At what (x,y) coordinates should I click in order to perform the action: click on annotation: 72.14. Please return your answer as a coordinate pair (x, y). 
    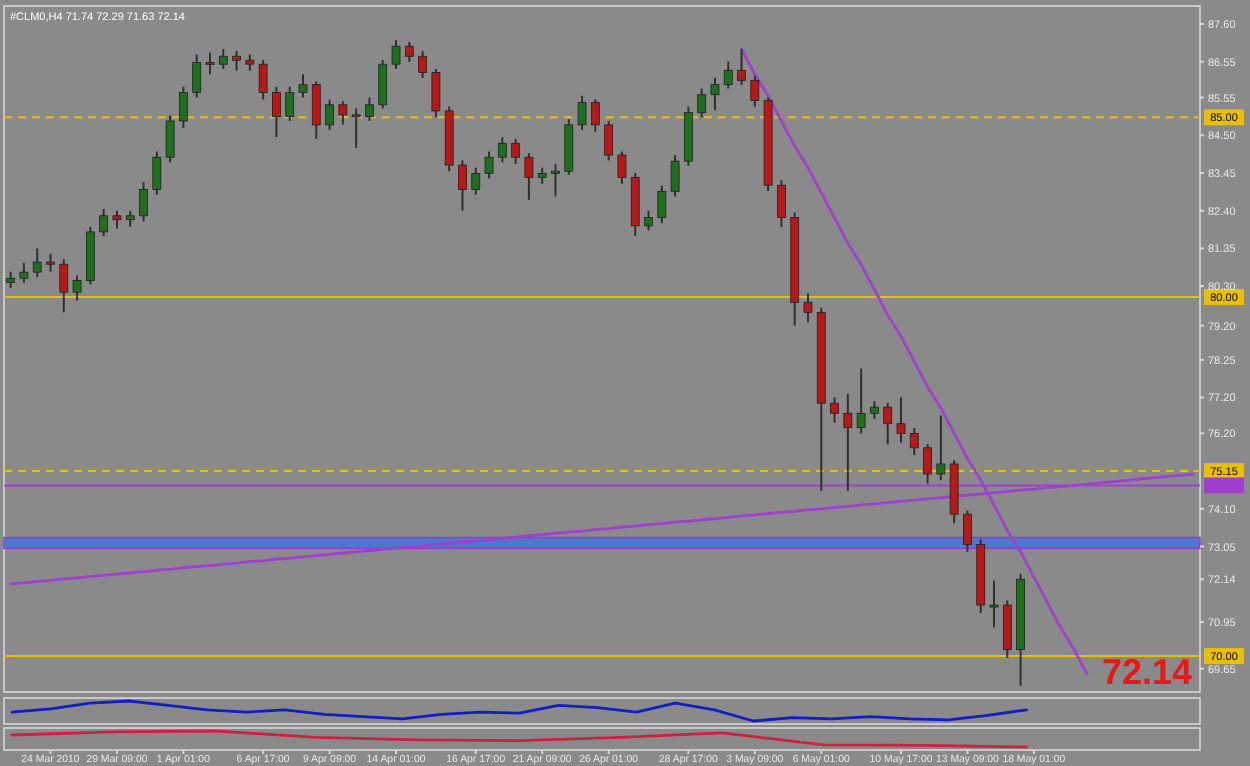
    Looking at the image, I should click on (1146, 672).